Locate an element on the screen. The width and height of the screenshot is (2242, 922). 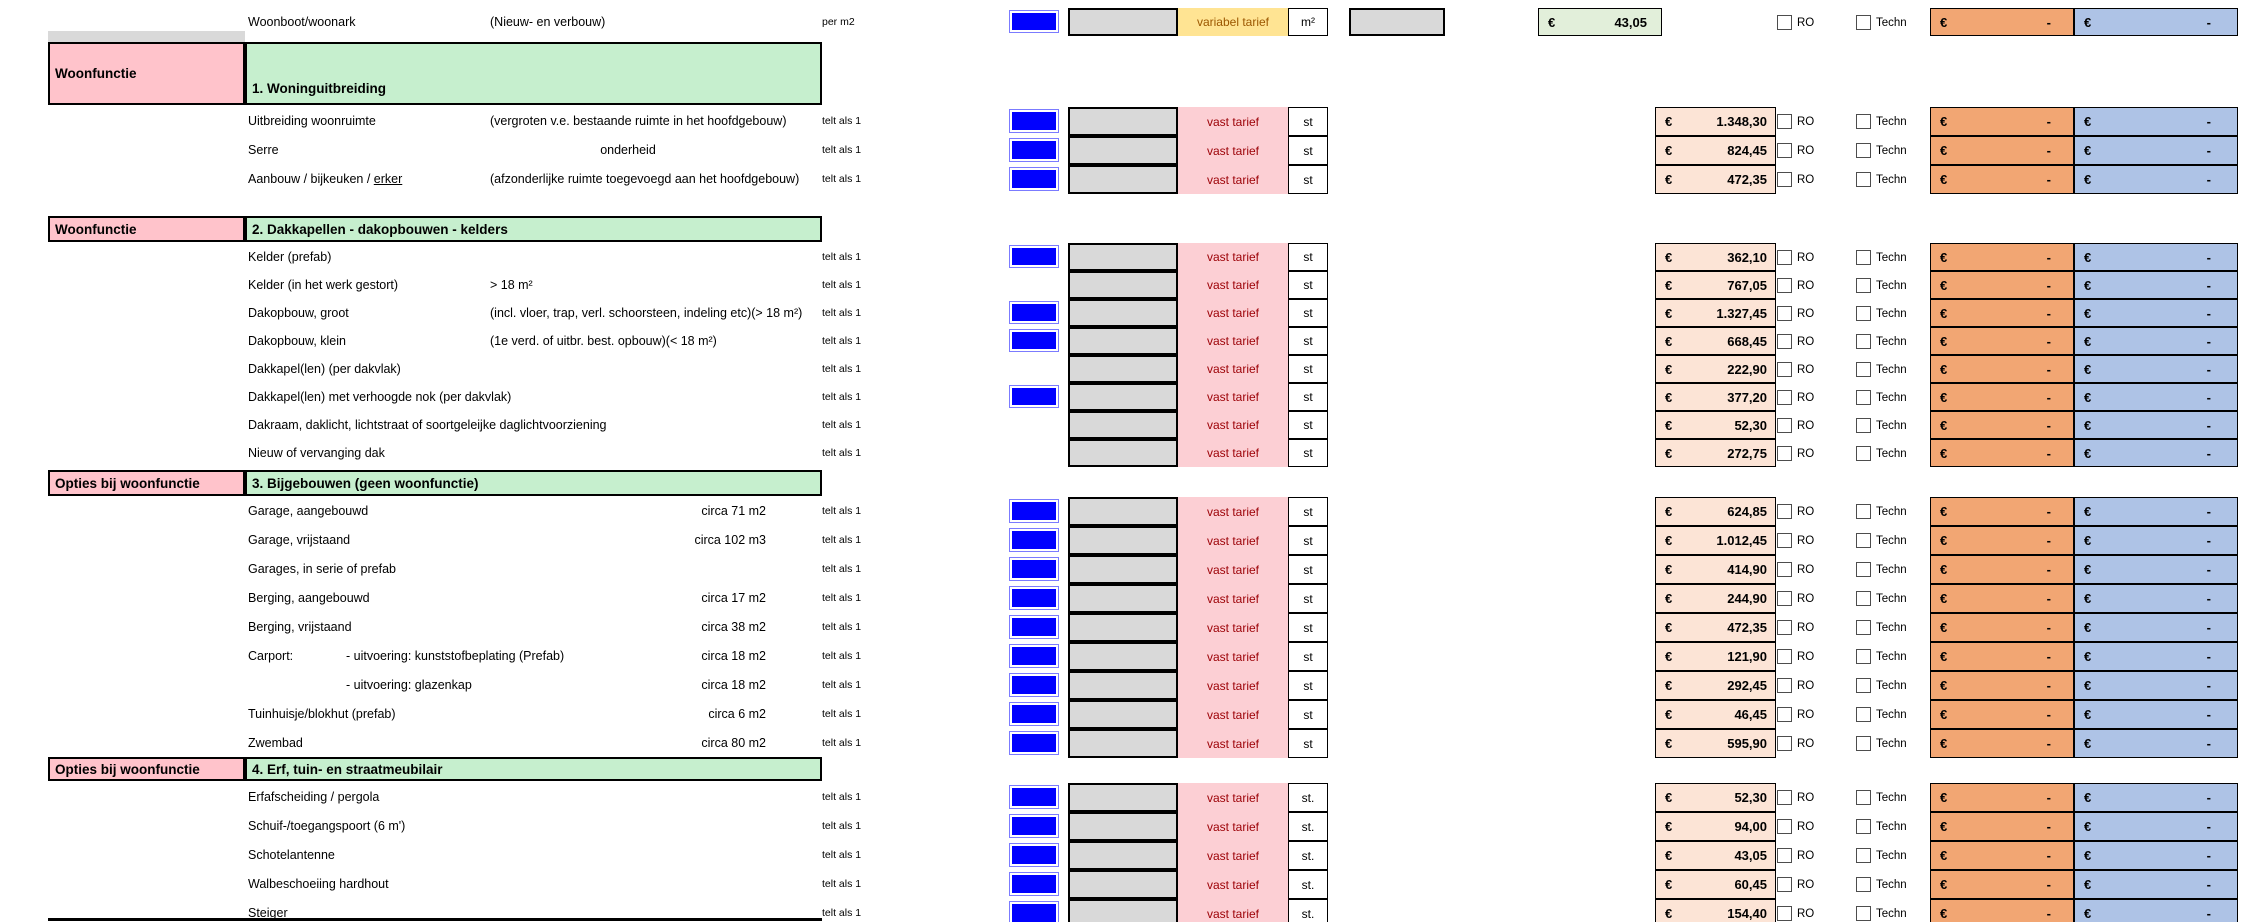
extra-input-box is located at coordinates (1397, 22).